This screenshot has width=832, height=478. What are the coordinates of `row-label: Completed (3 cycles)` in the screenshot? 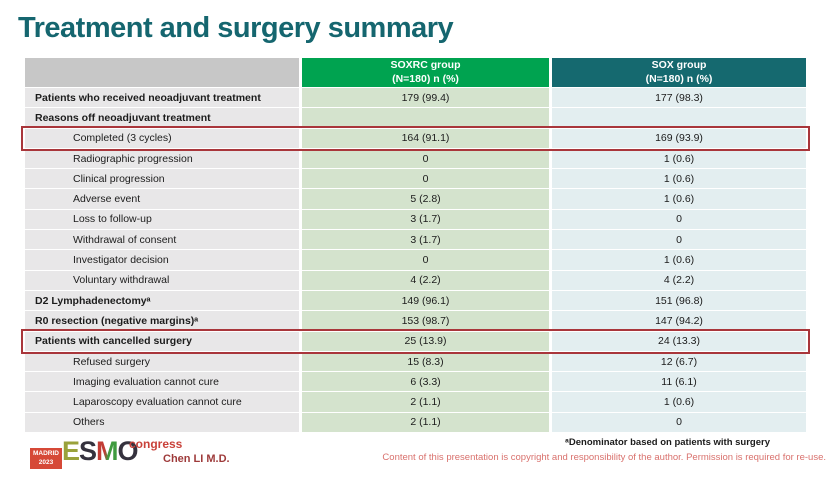 It's located at (162, 138).